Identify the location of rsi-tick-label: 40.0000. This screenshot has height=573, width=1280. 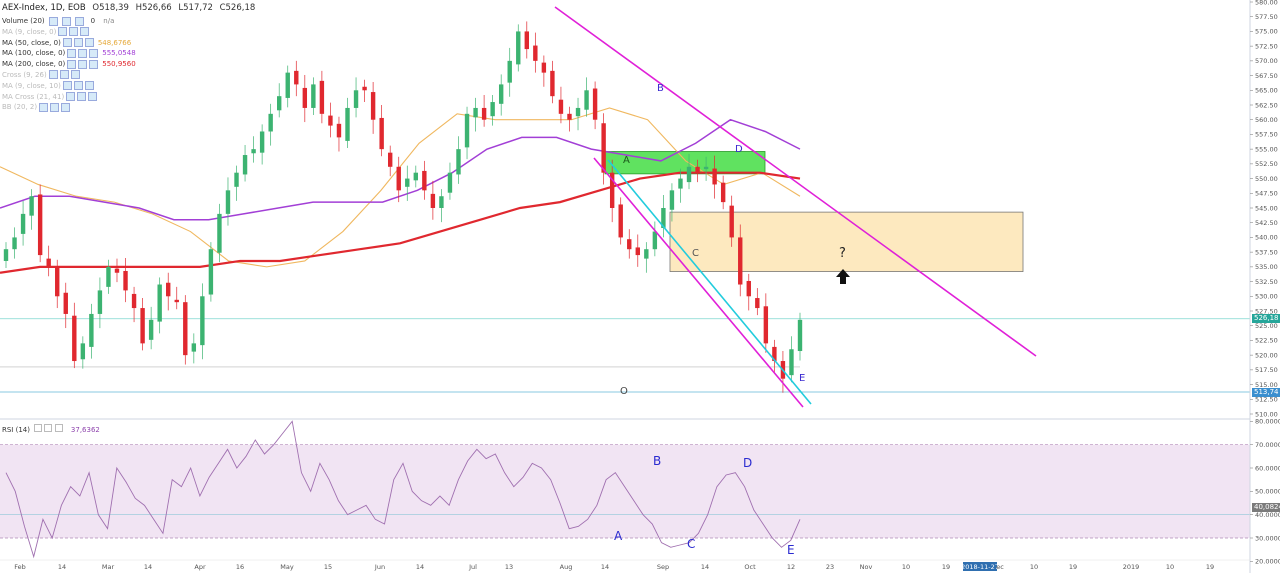
(1267, 515).